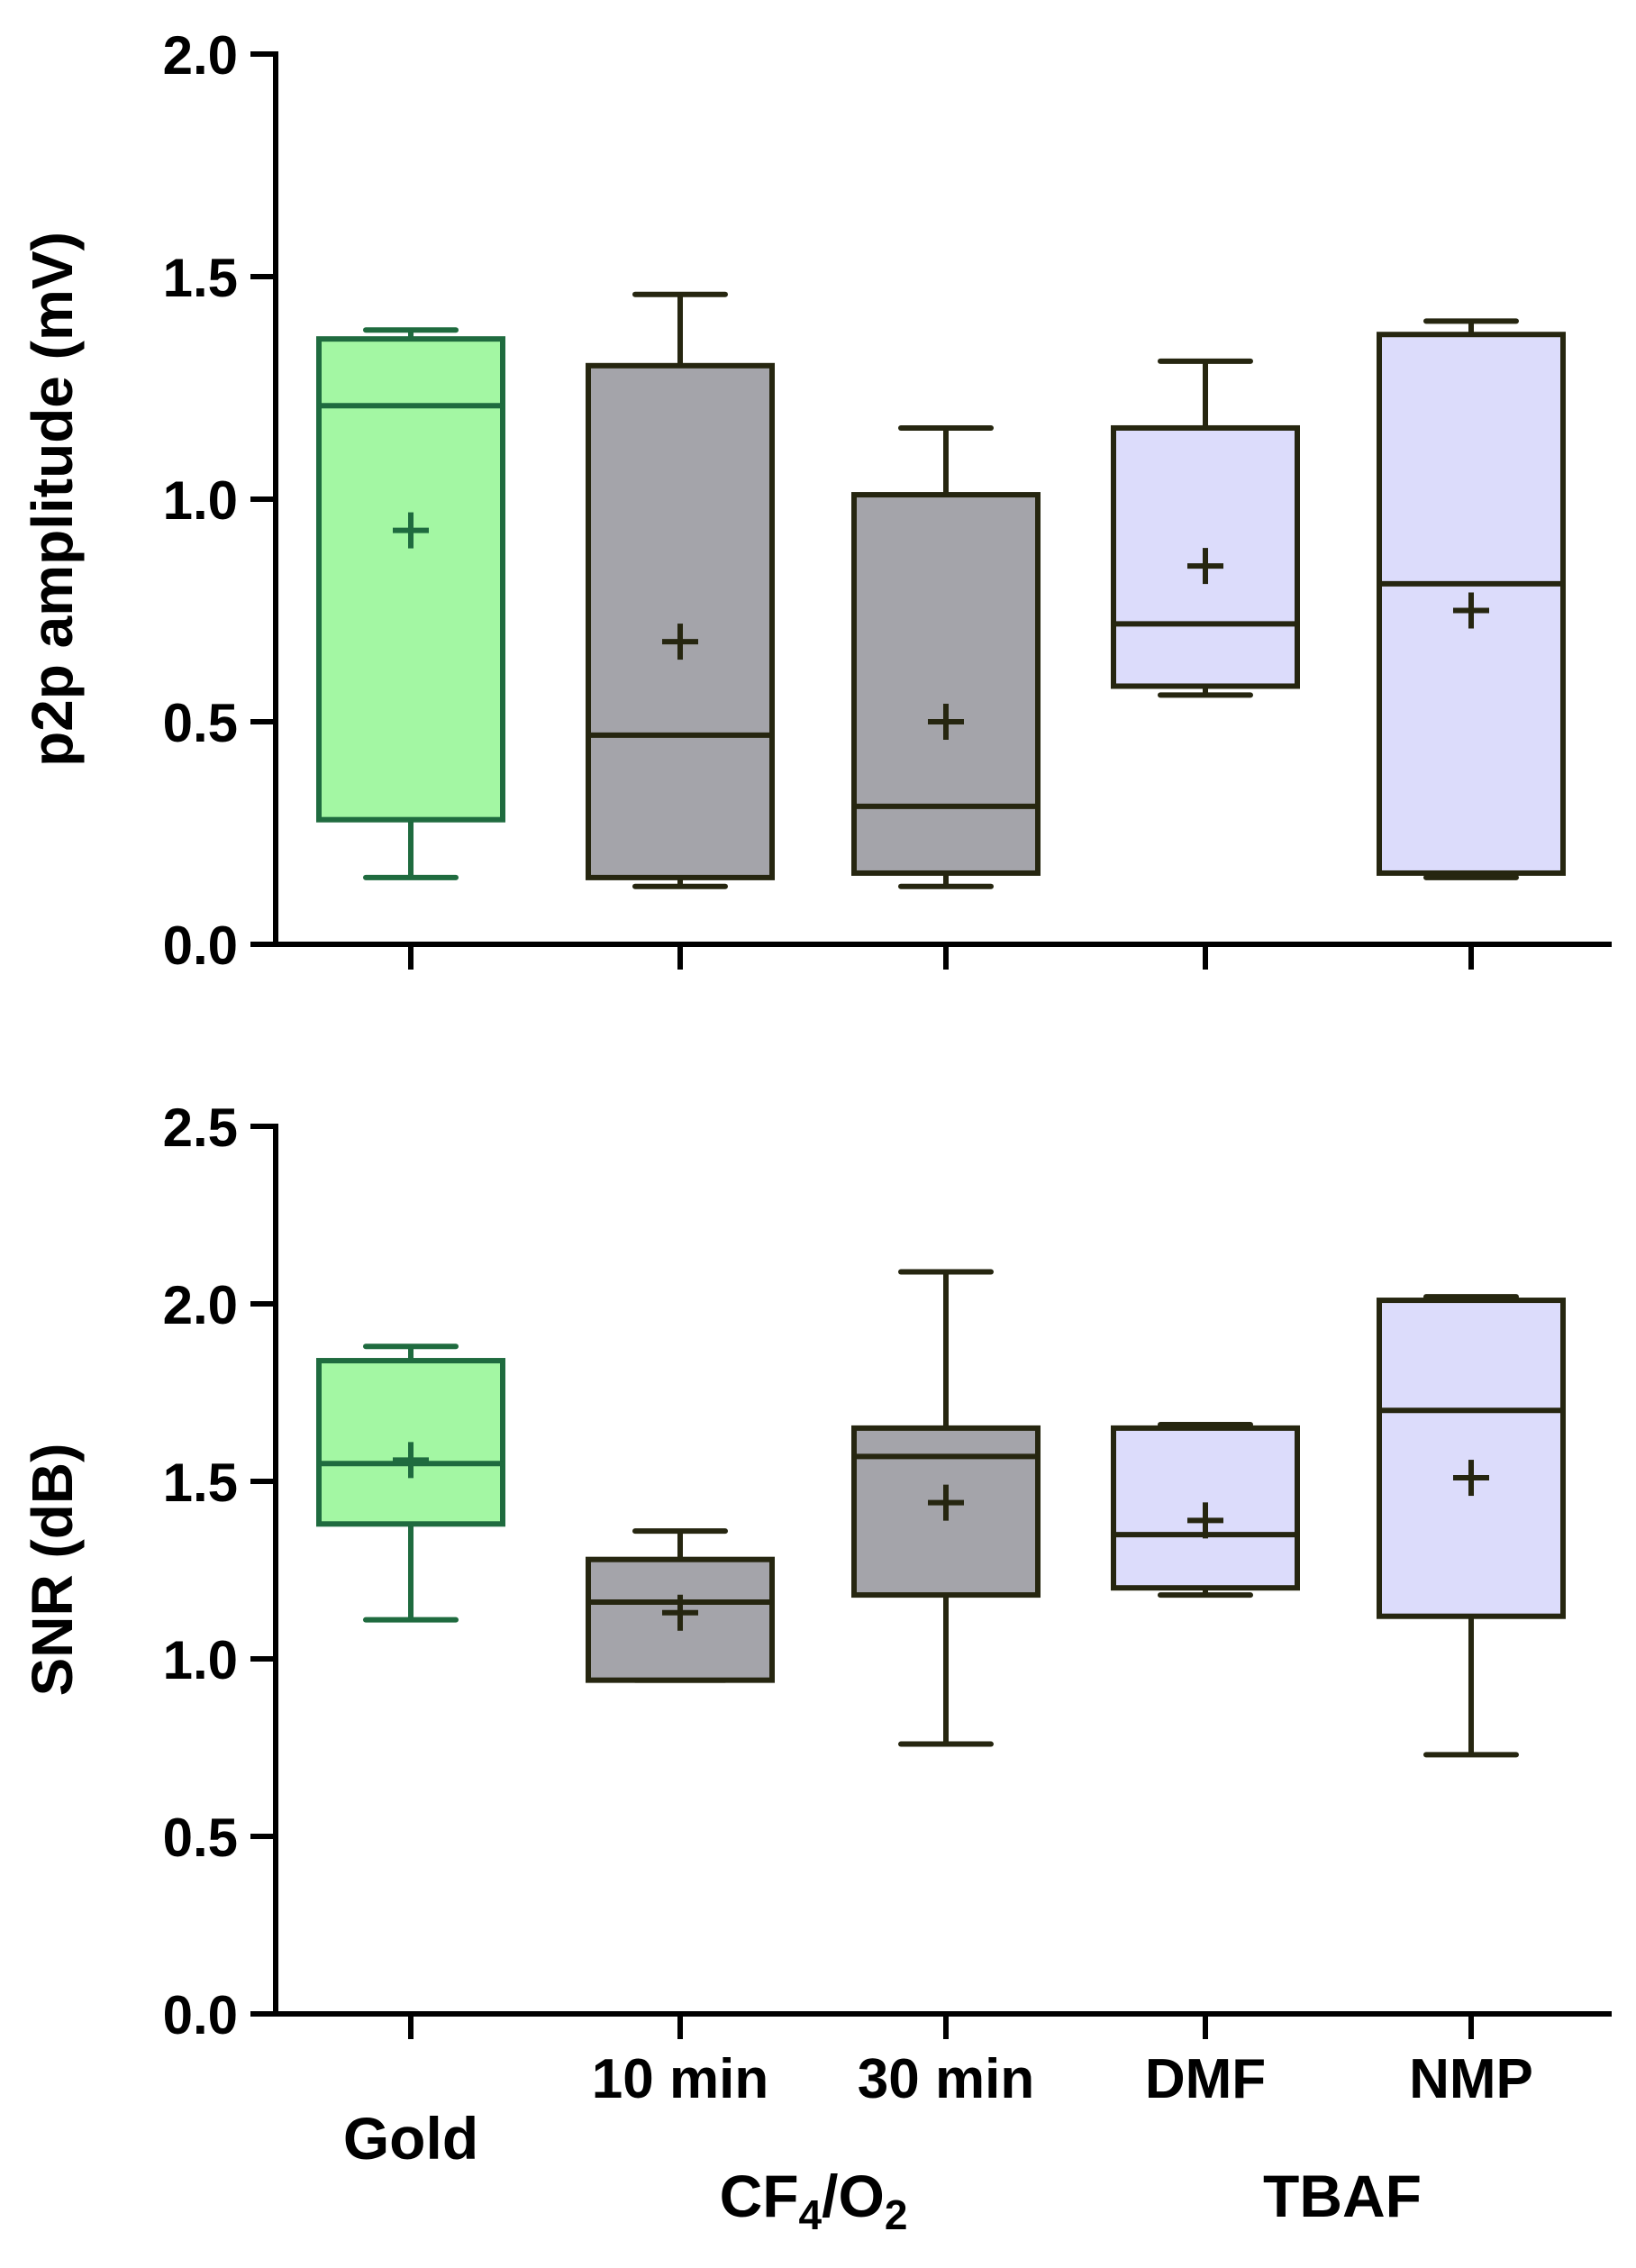  I want to click on y-axis-label: SNR (dB), so click(52, 1570).